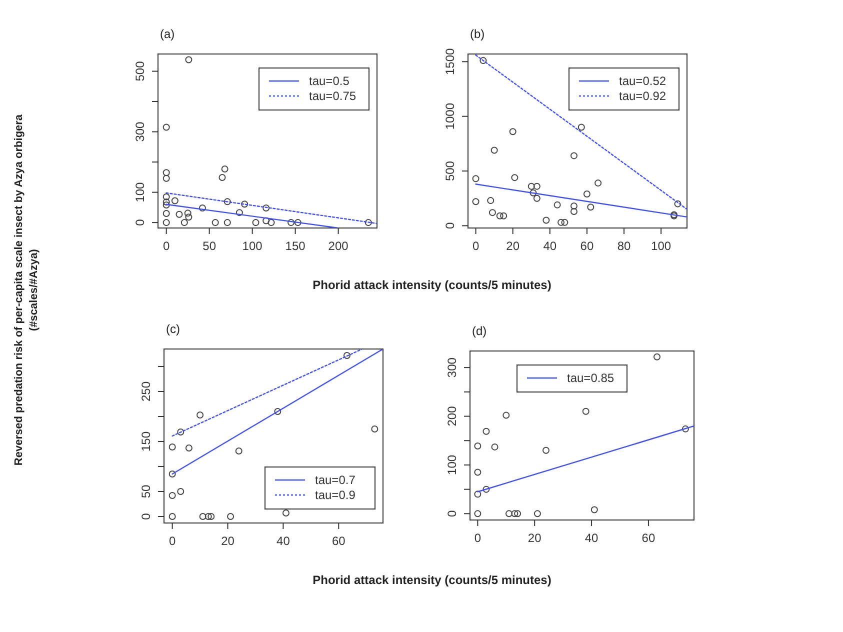 The image size is (843, 632). I want to click on chart-title: (b), so click(477, 34).